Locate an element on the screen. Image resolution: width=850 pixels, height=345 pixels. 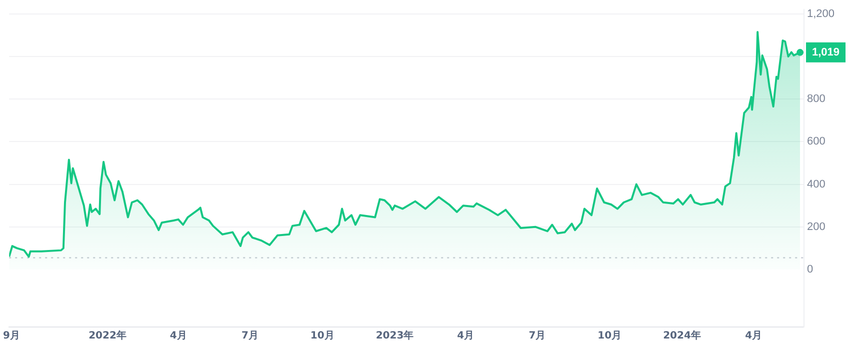
y-tick-label: 200 is located at coordinates (816, 226).